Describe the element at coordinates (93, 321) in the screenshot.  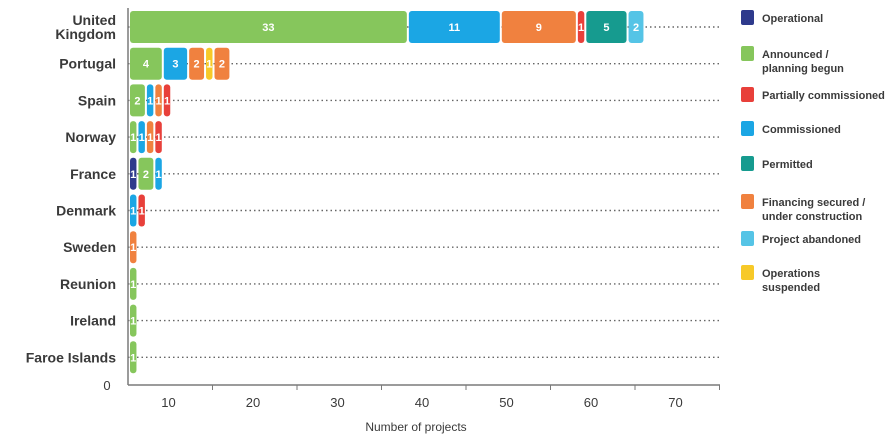
I see `category-label: Ireland` at that location.